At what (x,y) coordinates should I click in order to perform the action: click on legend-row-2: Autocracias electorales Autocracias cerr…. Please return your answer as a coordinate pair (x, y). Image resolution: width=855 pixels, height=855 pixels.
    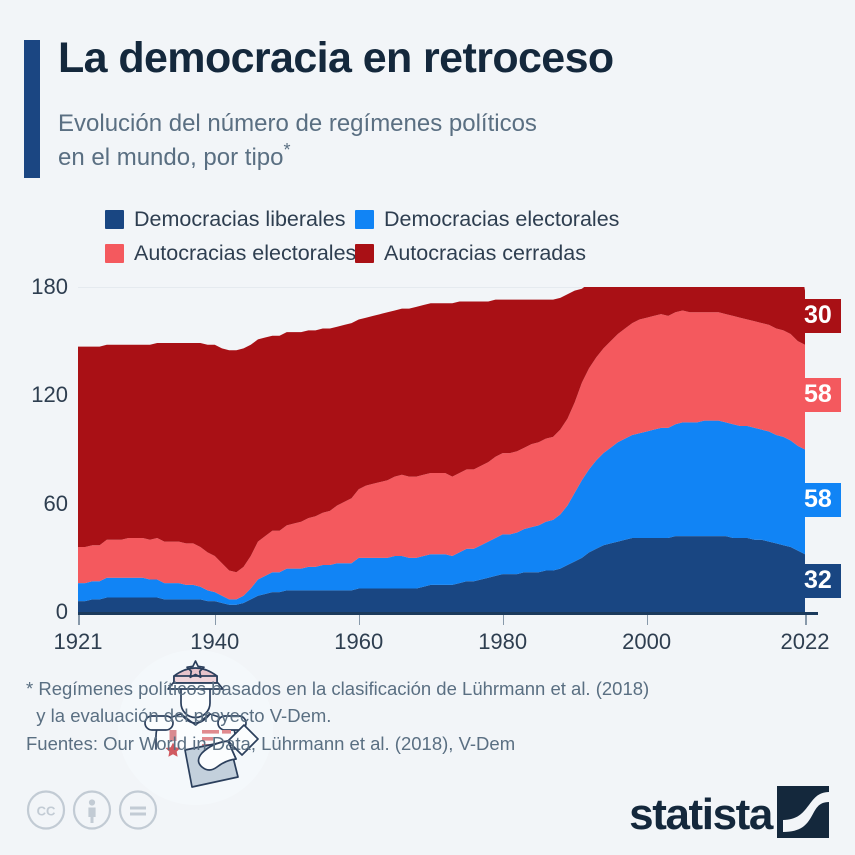
    Looking at the image, I should click on (445, 253).